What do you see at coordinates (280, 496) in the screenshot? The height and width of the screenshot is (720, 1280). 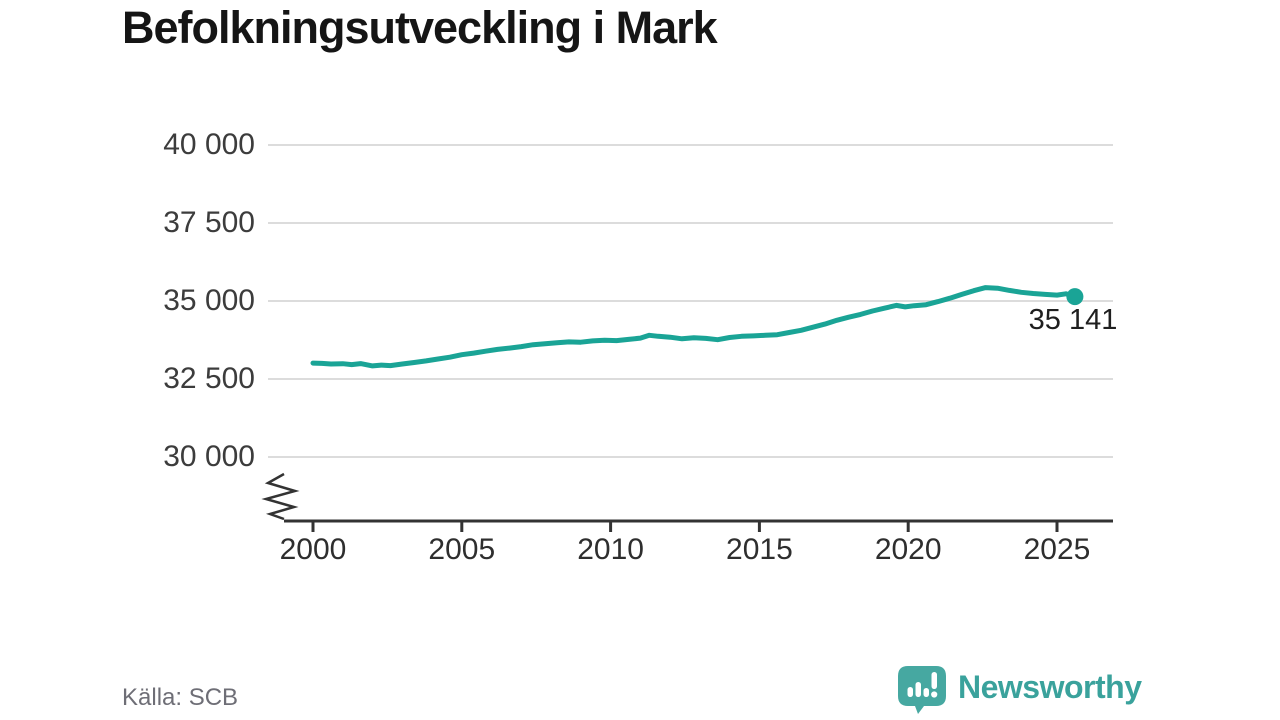 I see `axis-break-squiggle` at bounding box center [280, 496].